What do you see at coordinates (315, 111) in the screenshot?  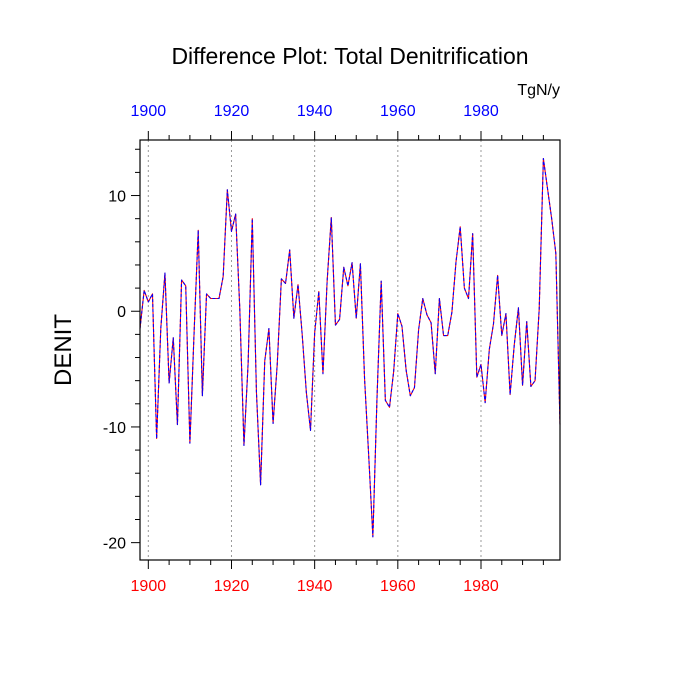 I see `x-tick-label-top-1940: 1940` at bounding box center [315, 111].